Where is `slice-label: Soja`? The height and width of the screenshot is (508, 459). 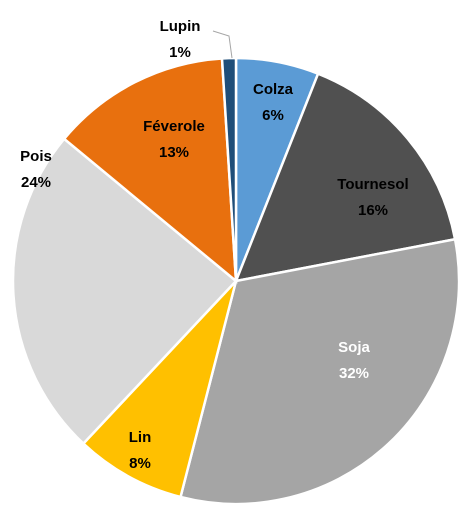
slice-label: Soja is located at coordinates (354, 347).